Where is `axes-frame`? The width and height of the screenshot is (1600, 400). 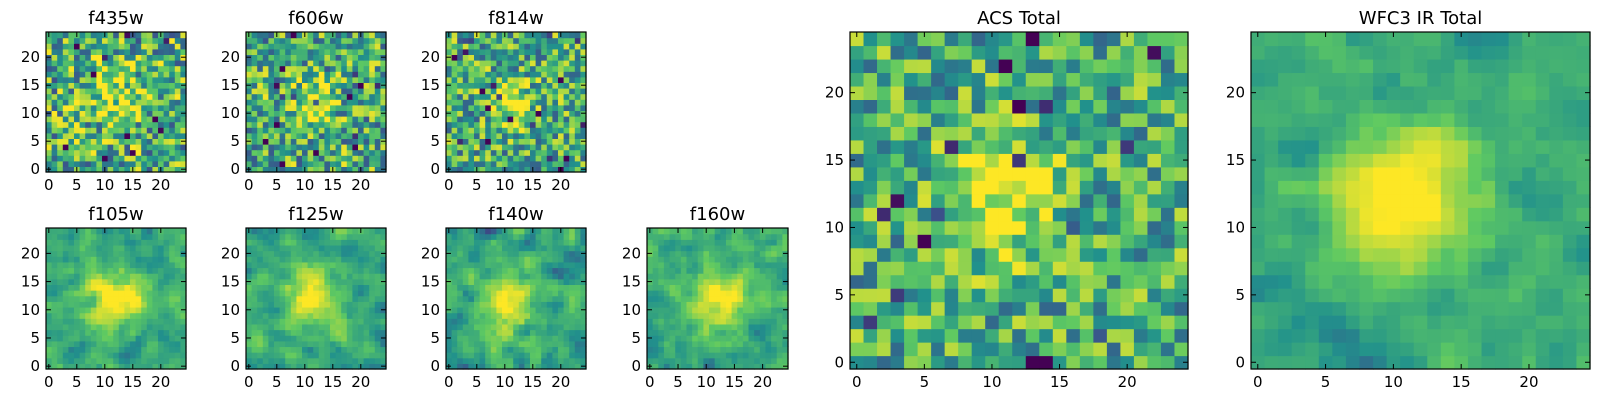
axes-frame is located at coordinates (316, 298).